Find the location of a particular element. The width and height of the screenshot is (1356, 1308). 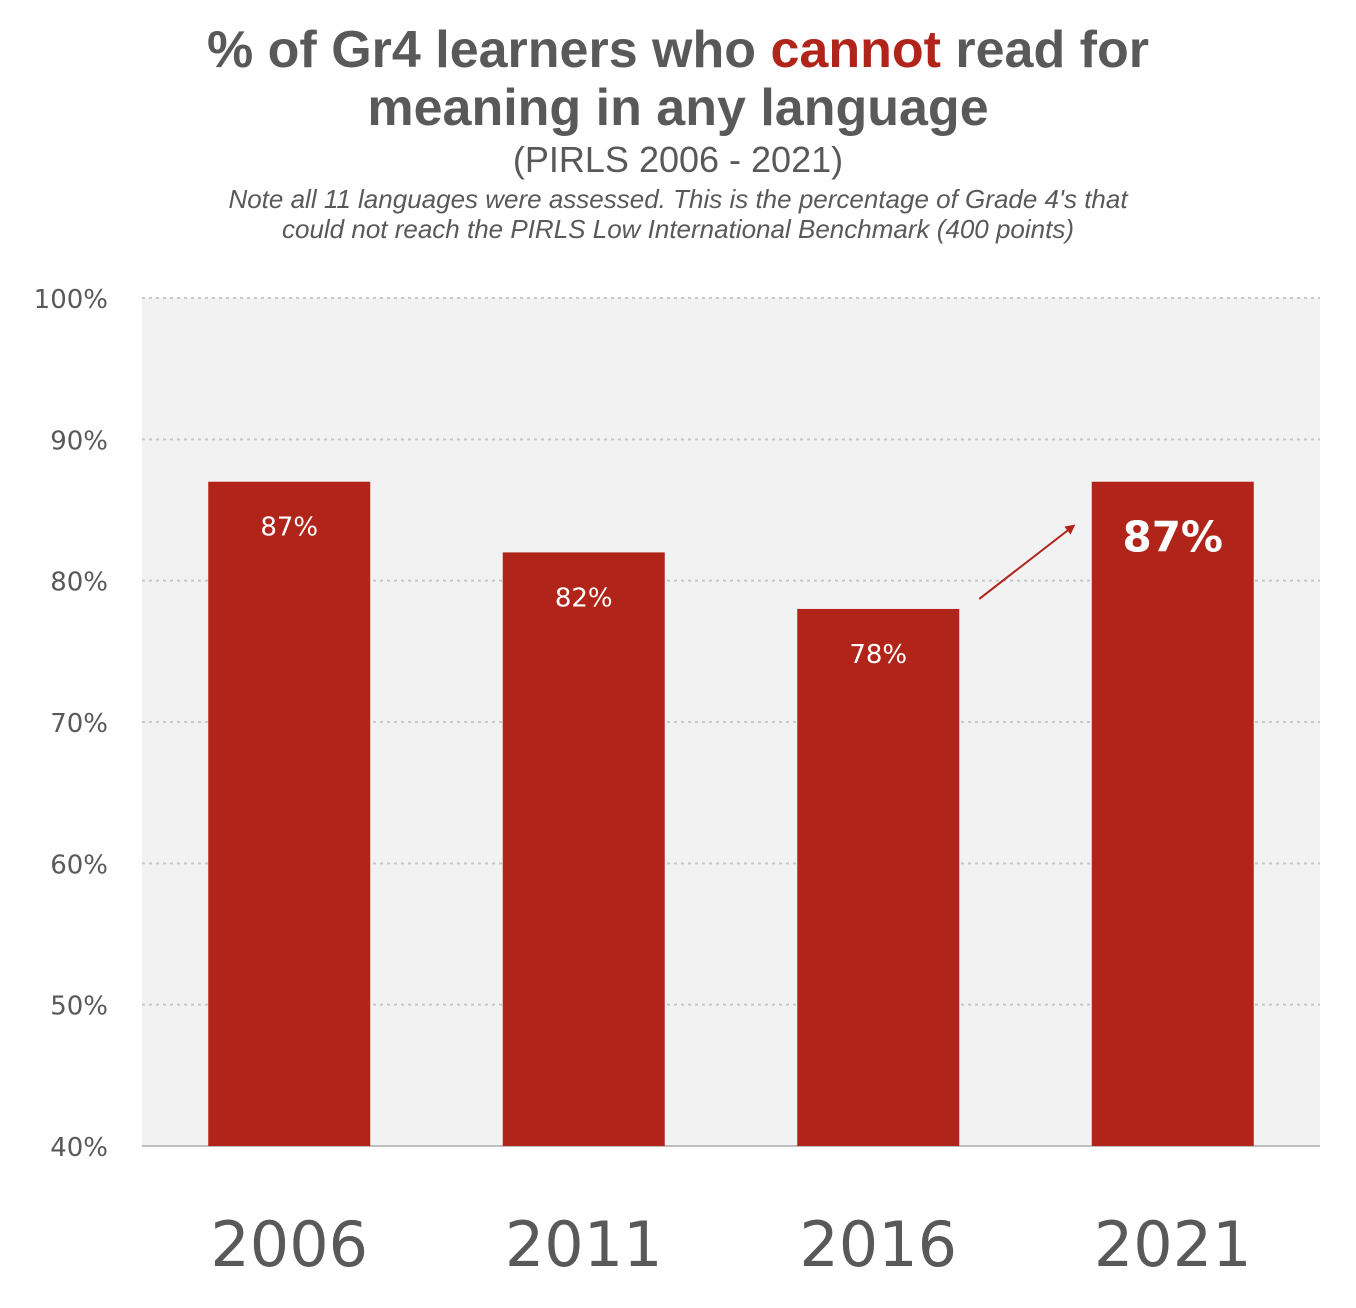

bar-2021 is located at coordinates (1172, 813).